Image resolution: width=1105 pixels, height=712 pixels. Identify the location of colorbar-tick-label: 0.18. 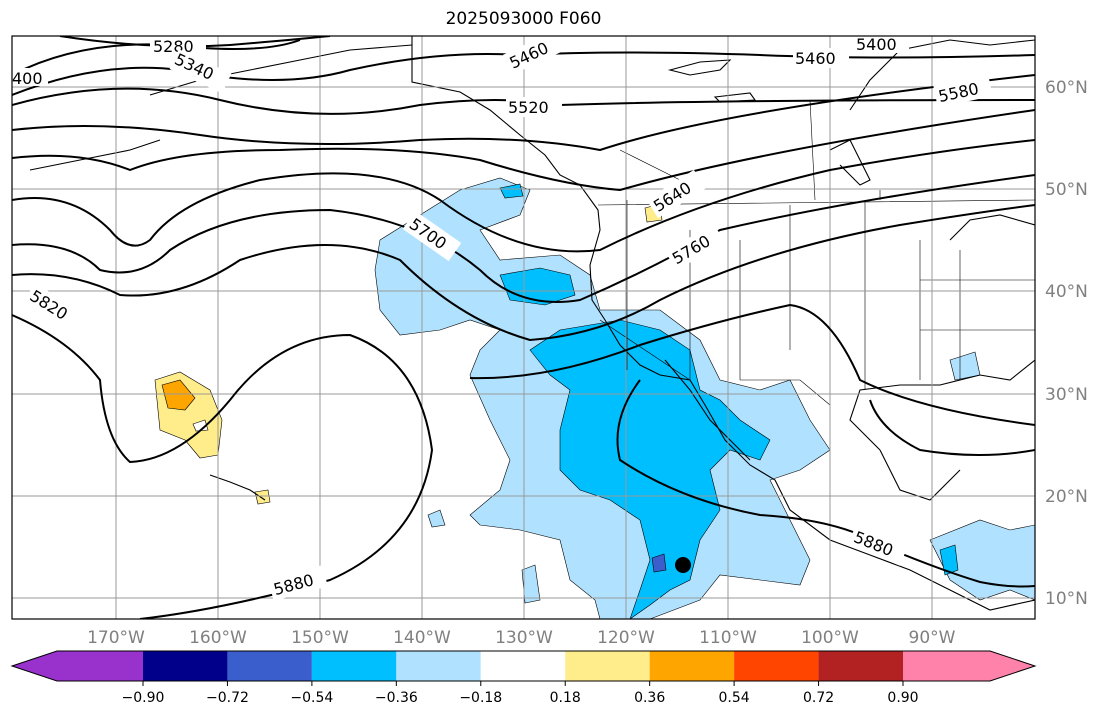
(565, 698).